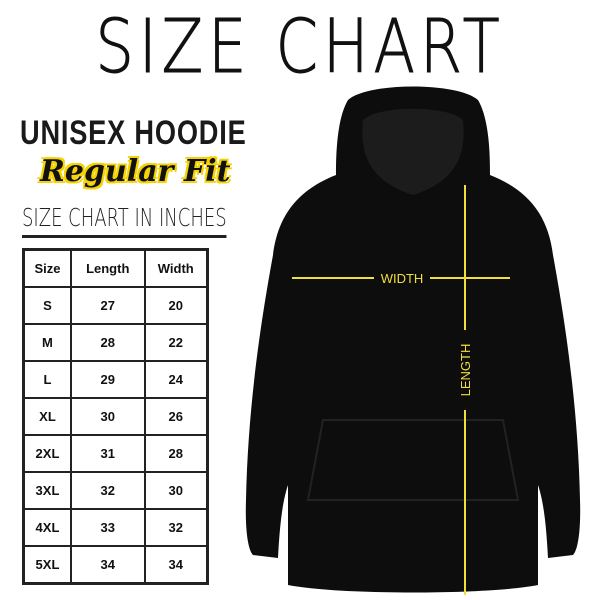 Image resolution: width=600 pixels, height=600 pixels. I want to click on table-row: S 27 20, so click(115, 306).